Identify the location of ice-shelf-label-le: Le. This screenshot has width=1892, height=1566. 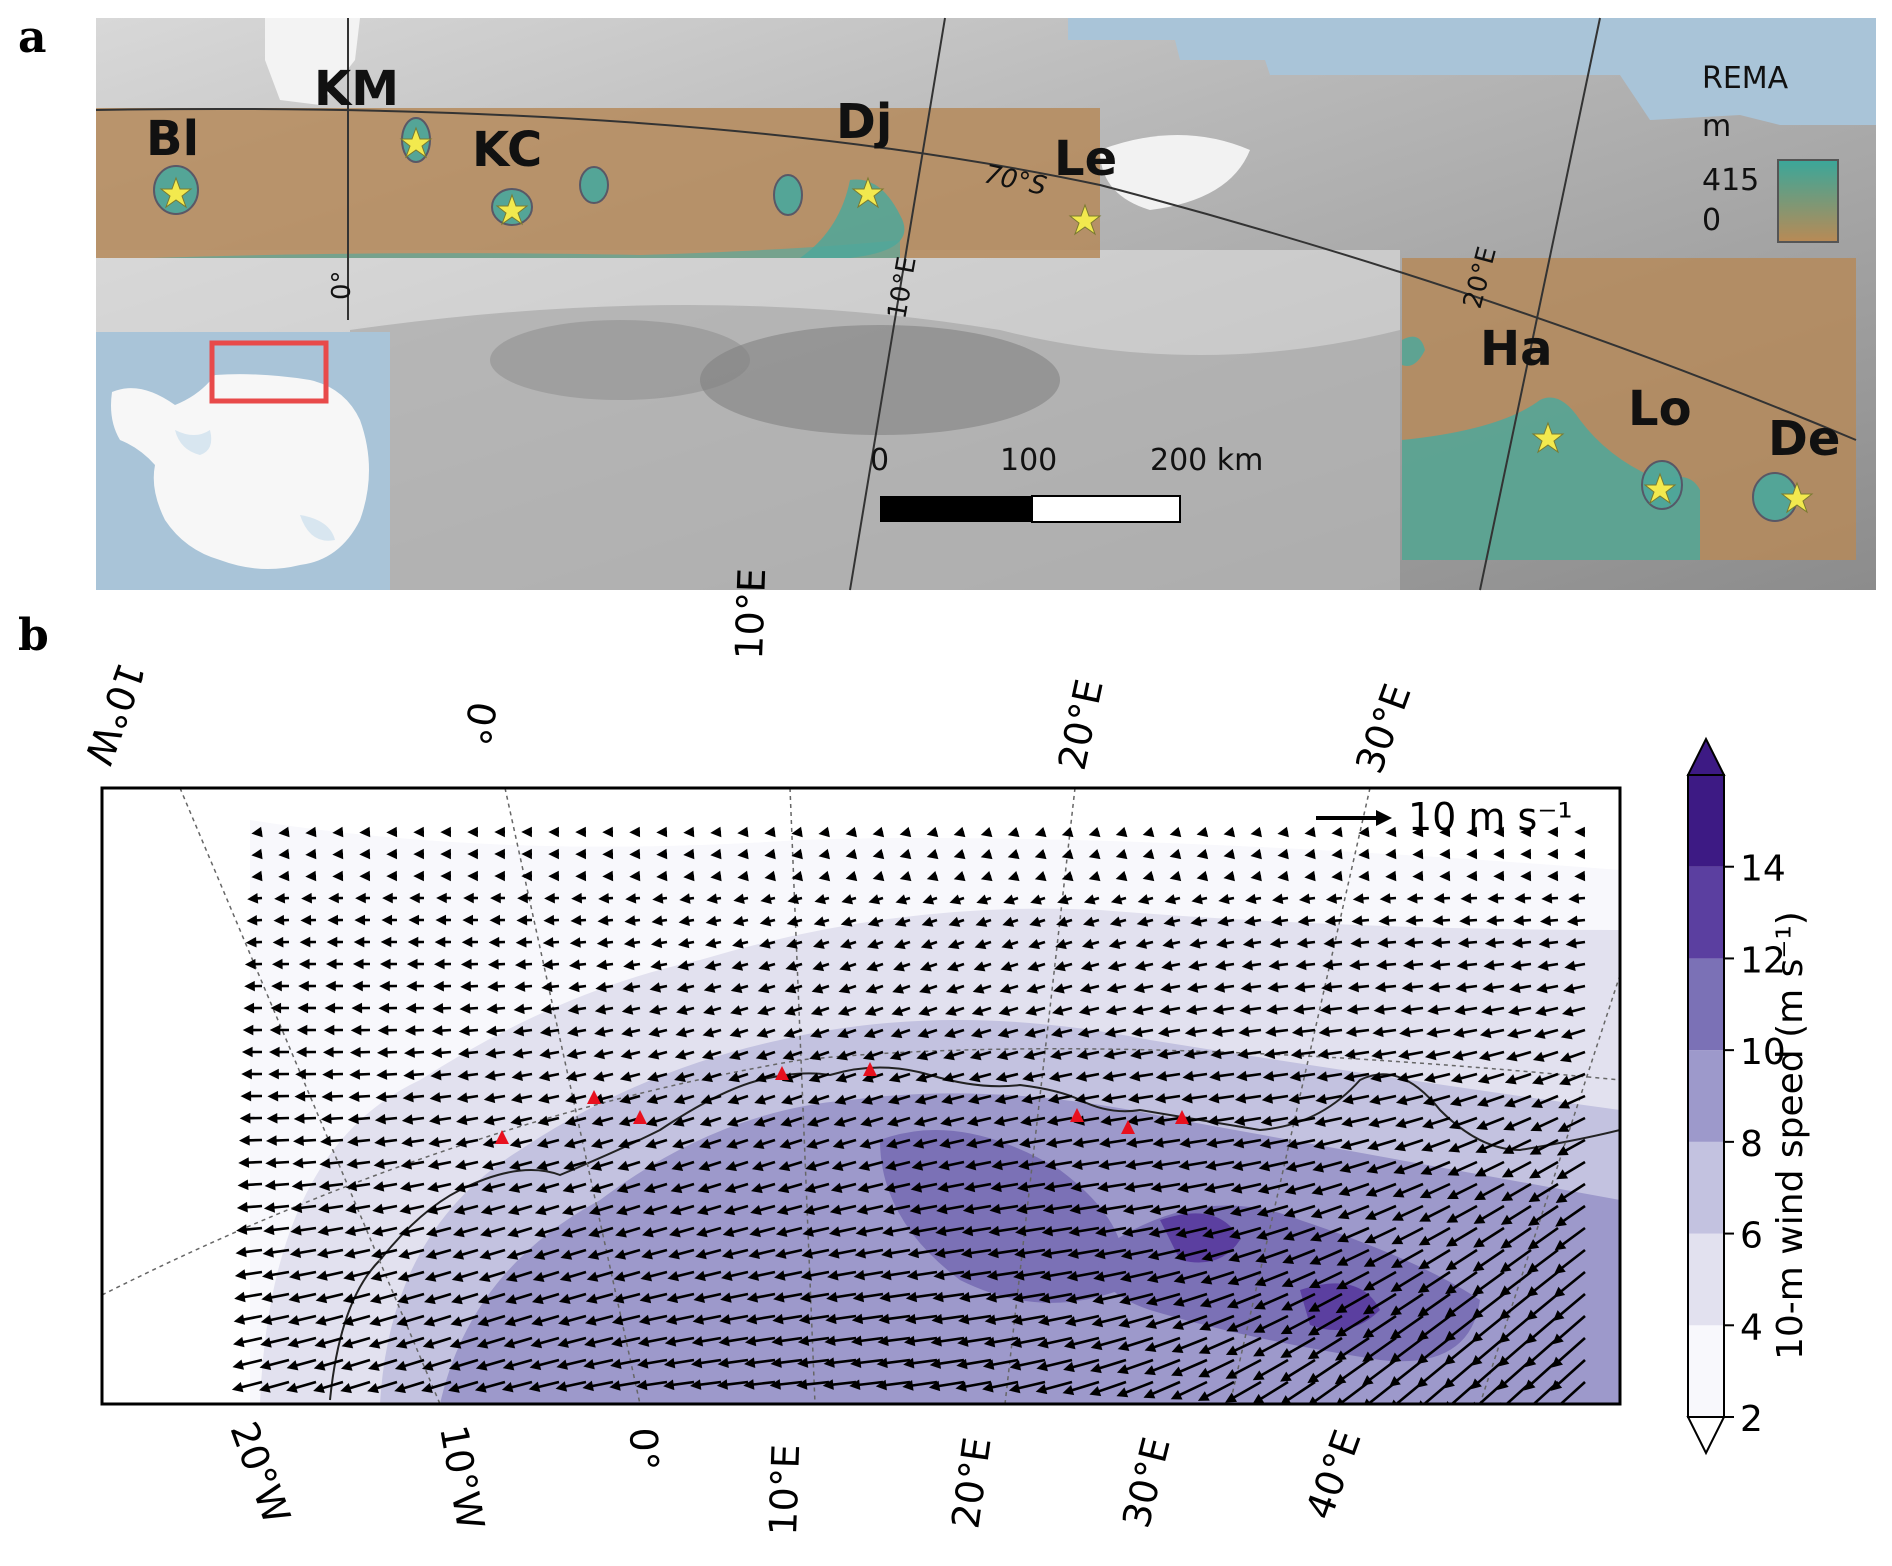
(1085, 159).